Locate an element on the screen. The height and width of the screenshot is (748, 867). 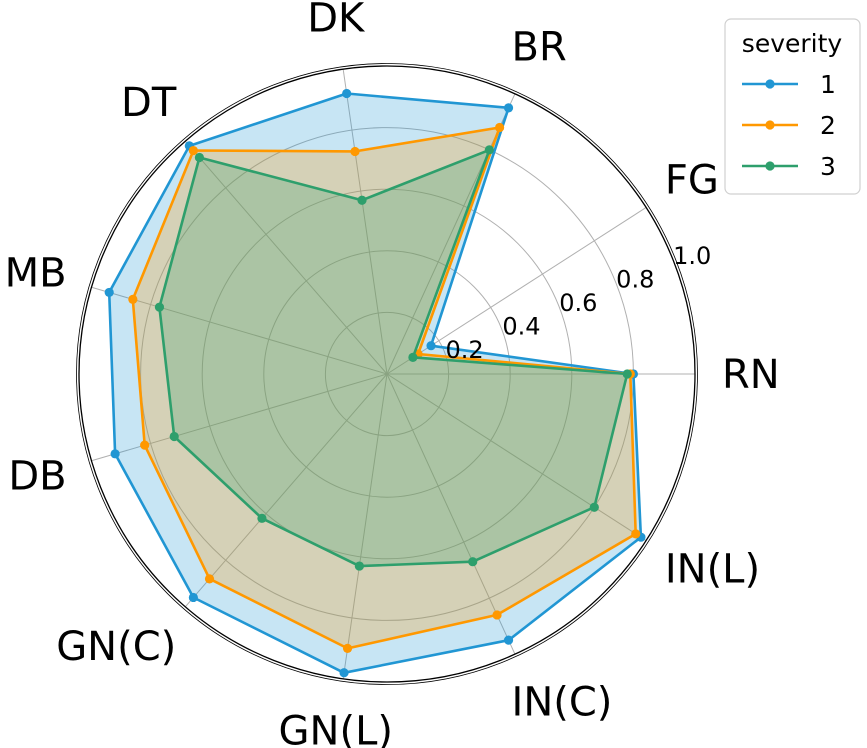
axis-label-mb: MB is located at coordinates (36, 274).